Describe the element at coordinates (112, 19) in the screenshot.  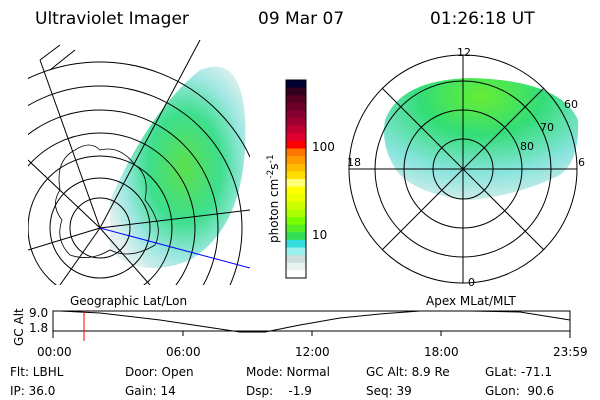
I see `instrument-title: Ultraviolet Imager` at that location.